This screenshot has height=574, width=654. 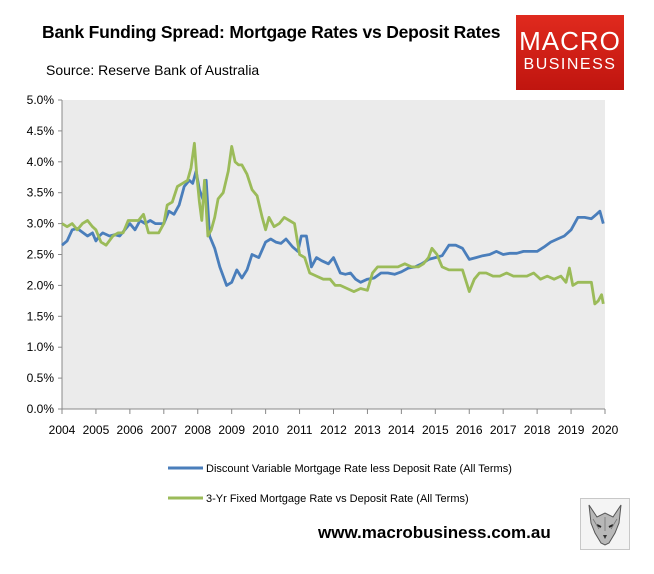 I want to click on x-tick-label: 2004, so click(x=62, y=430).